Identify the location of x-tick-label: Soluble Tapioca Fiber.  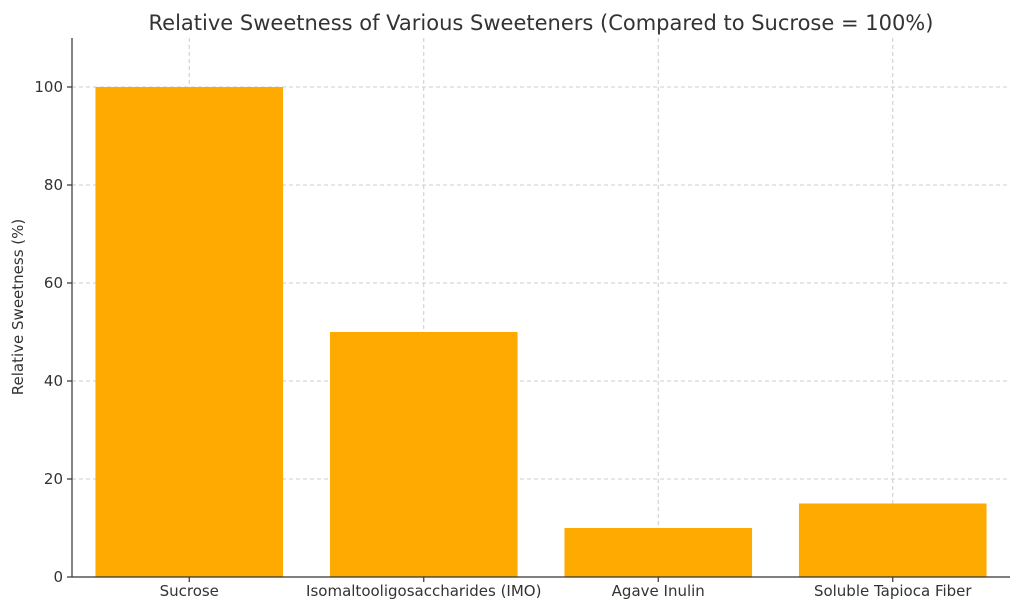
(893, 591).